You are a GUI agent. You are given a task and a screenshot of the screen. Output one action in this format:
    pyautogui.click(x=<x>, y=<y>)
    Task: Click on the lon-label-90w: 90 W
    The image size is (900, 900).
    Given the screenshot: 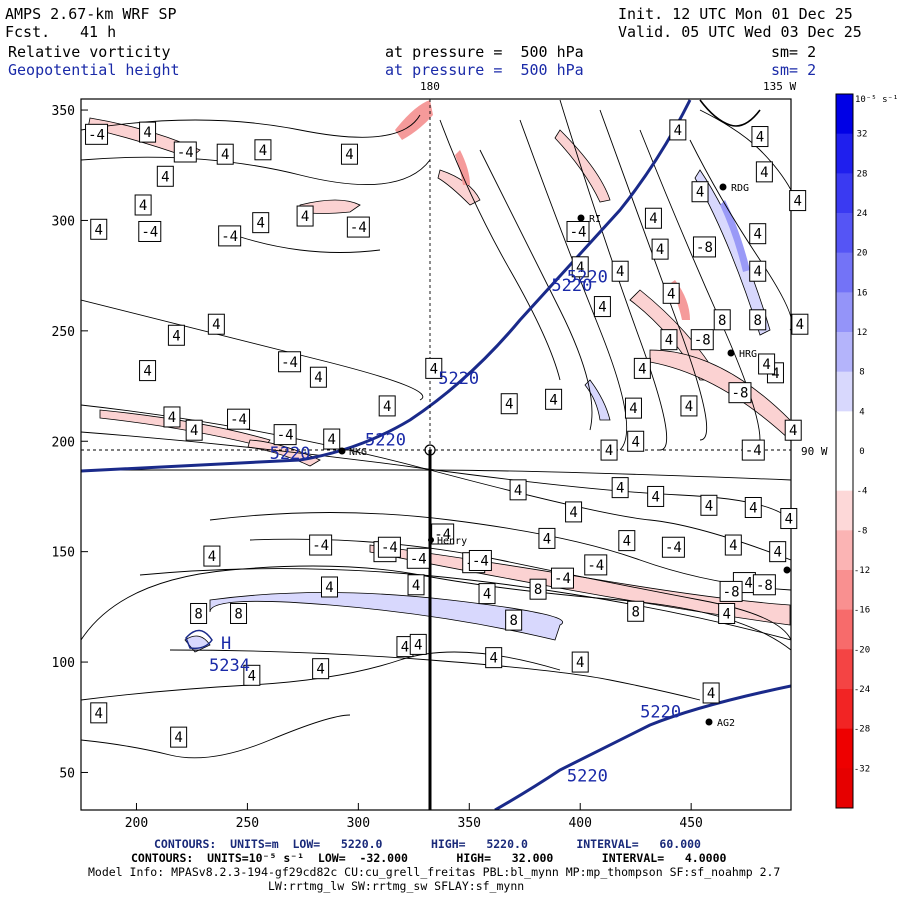 What is the action you would take?
    pyautogui.click(x=814, y=451)
    